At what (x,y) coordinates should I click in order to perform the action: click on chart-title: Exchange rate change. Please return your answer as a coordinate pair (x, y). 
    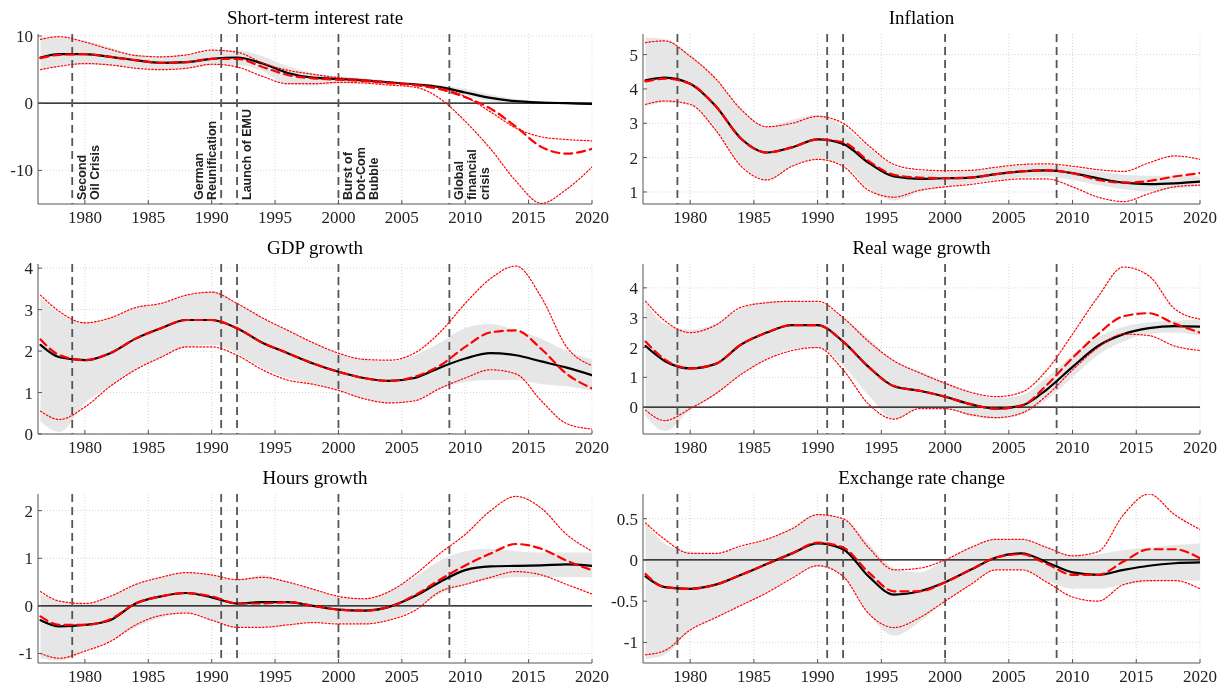
    Looking at the image, I should click on (921, 477).